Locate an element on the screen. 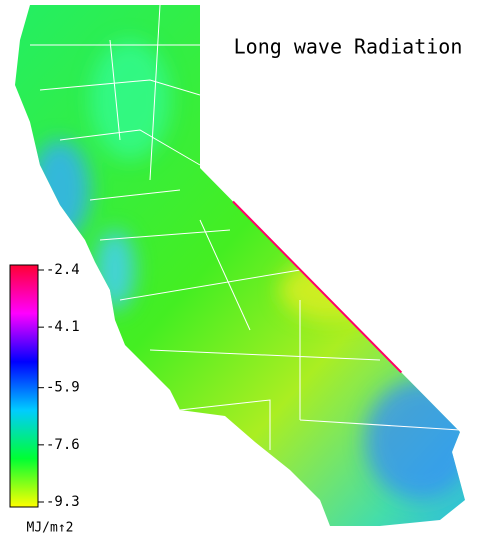  colorbar-tick-label: -9.3 is located at coordinates (63, 502).